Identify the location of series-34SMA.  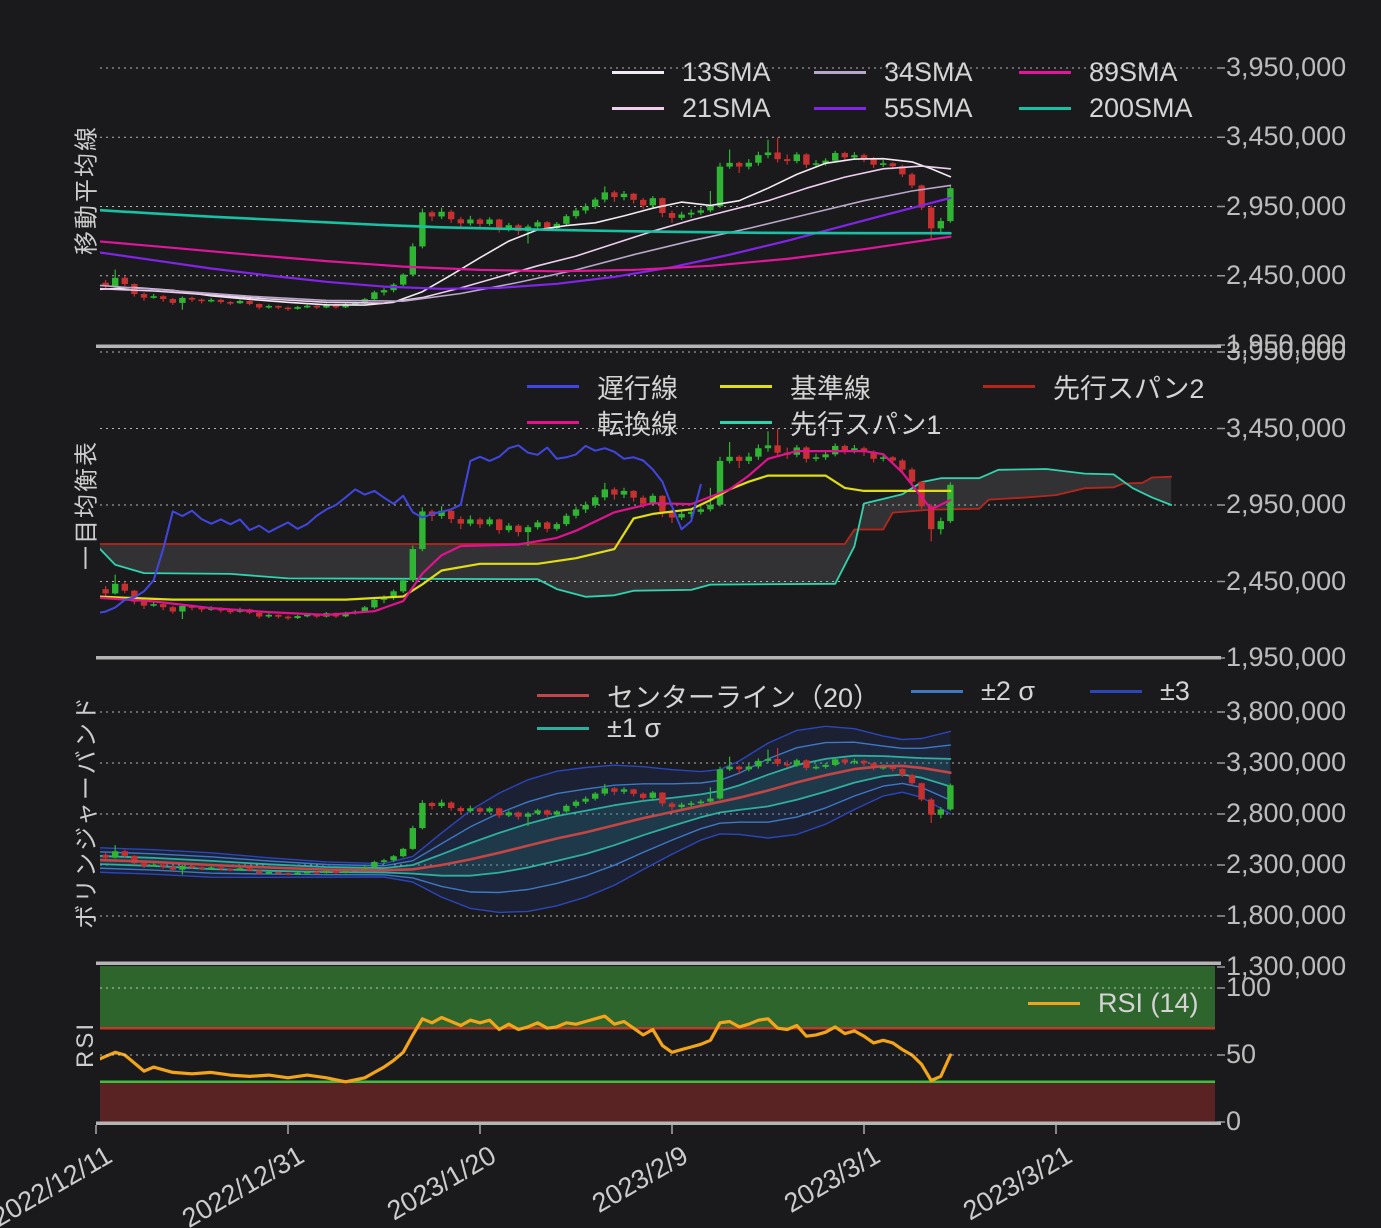
(526, 243).